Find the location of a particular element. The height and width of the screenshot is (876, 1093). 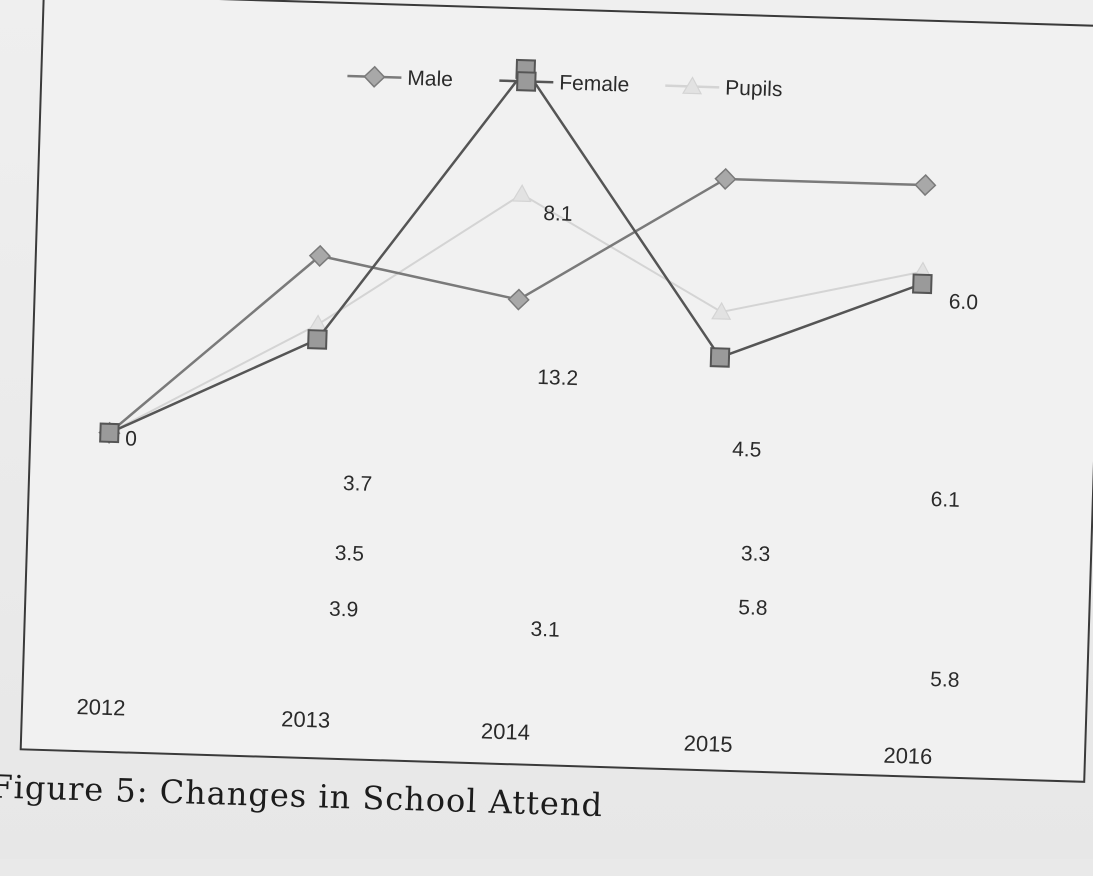

x-tick-label-2014: 2014 is located at coordinates (506, 731).